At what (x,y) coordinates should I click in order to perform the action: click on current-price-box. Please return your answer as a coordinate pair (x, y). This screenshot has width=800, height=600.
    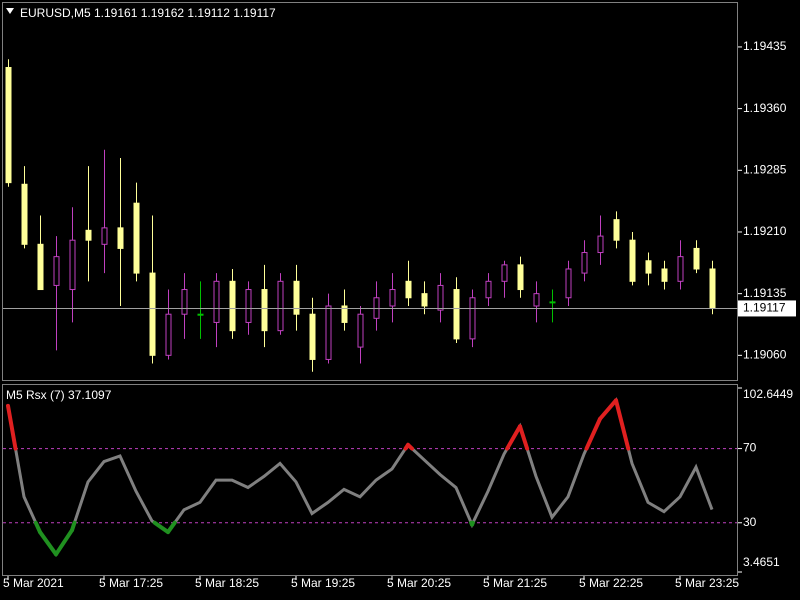
    Looking at the image, I should click on (767, 308).